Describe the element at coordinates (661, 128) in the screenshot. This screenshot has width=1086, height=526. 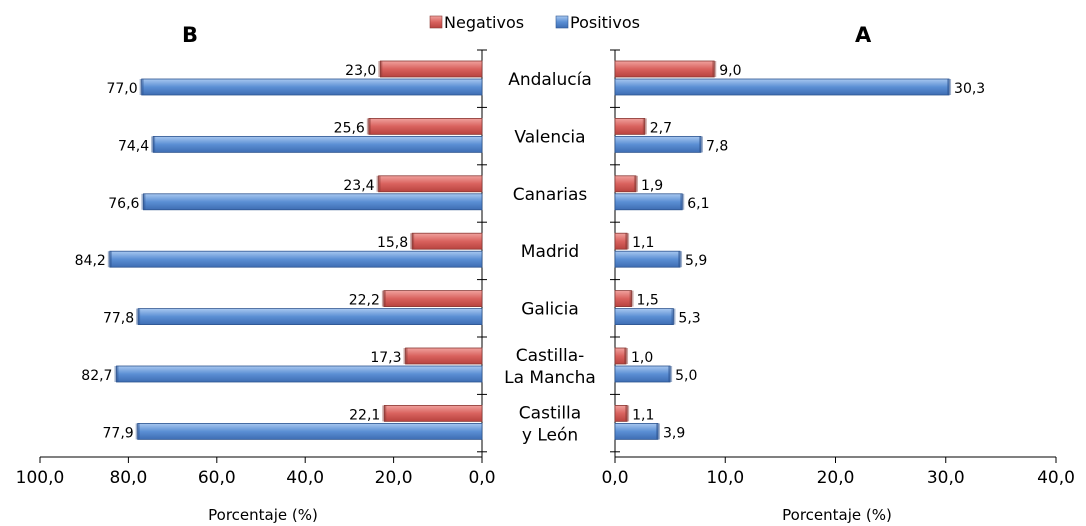
I see `data-label-a-negativos: 2,7` at that location.